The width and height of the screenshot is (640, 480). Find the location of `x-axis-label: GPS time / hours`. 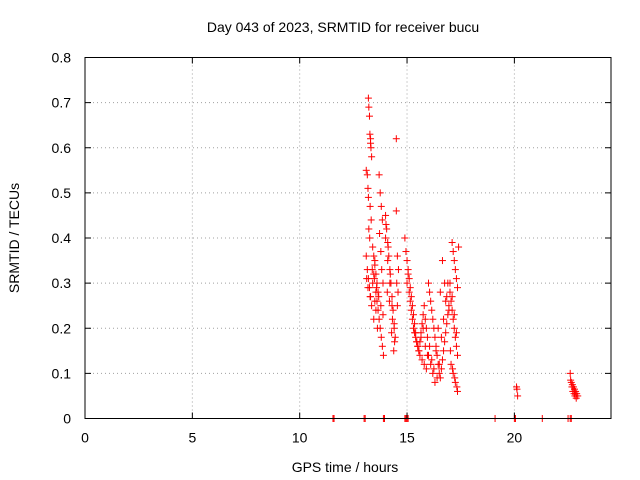

x-axis-label: GPS time / hours is located at coordinates (345, 467).